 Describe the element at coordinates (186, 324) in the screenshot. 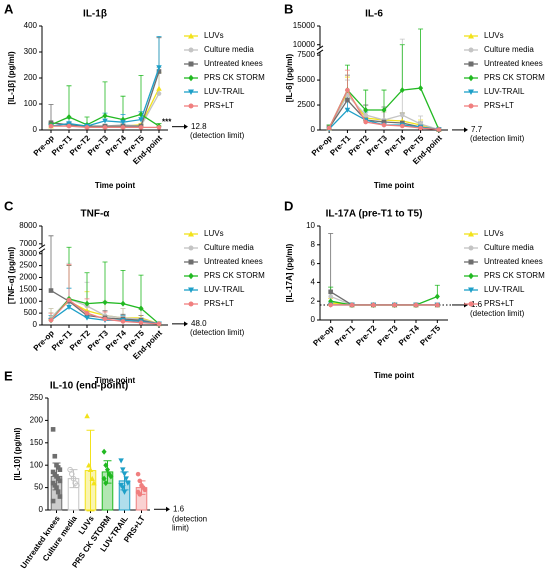

I see `arrow-head` at that location.